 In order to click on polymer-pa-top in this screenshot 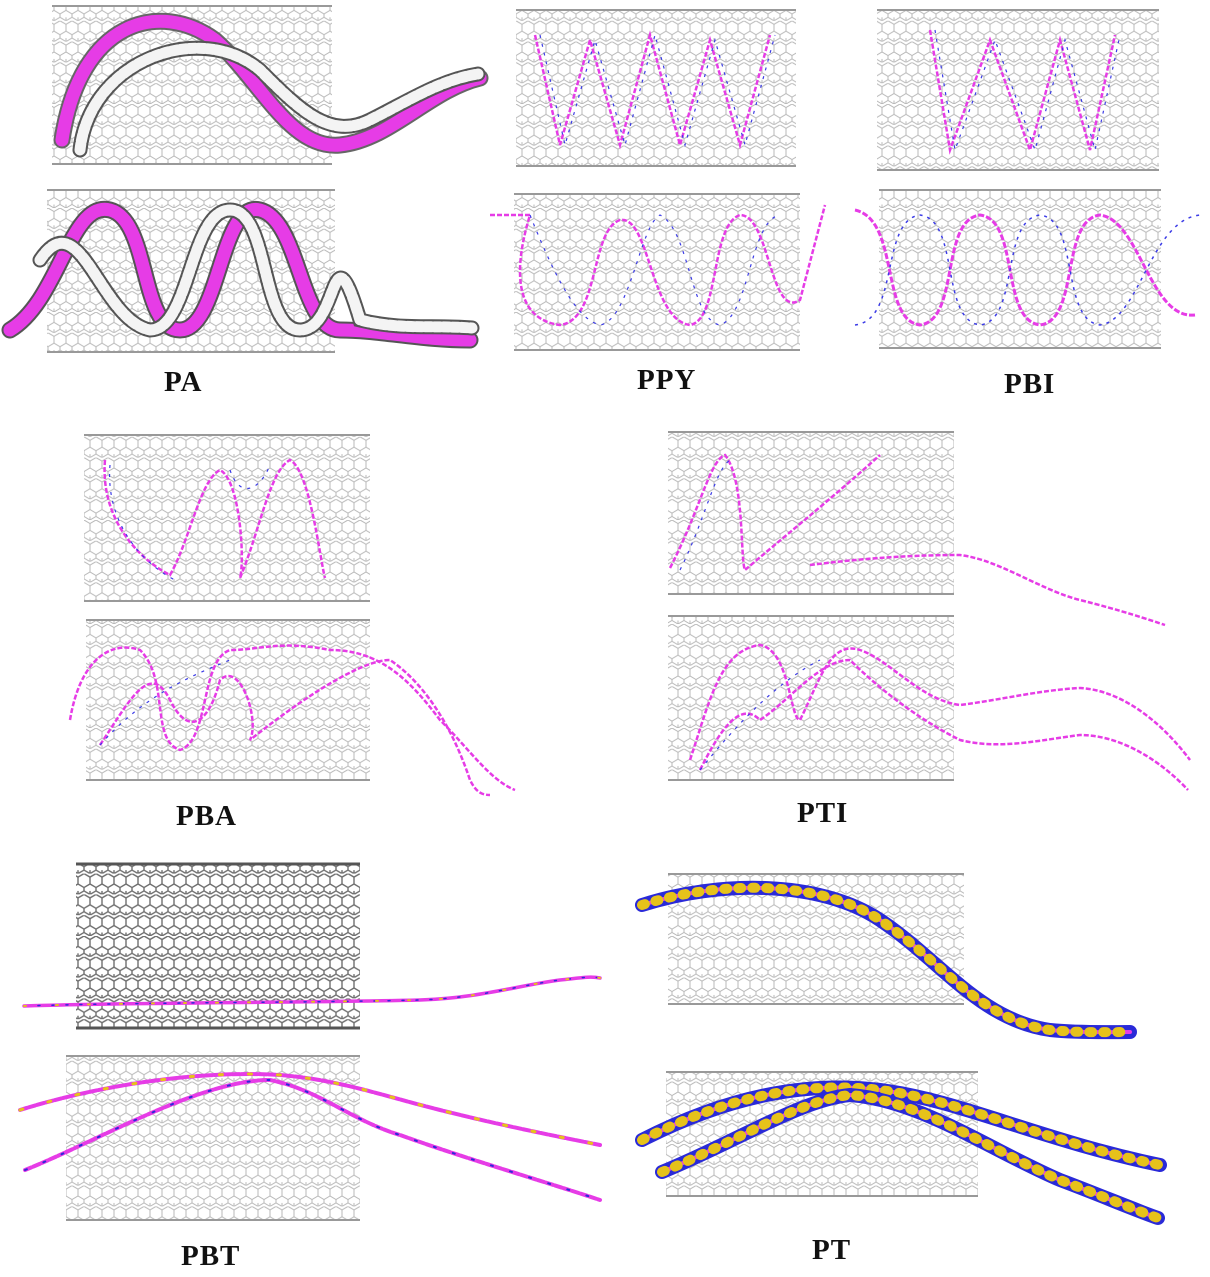, I will do `click(271, 85)`.